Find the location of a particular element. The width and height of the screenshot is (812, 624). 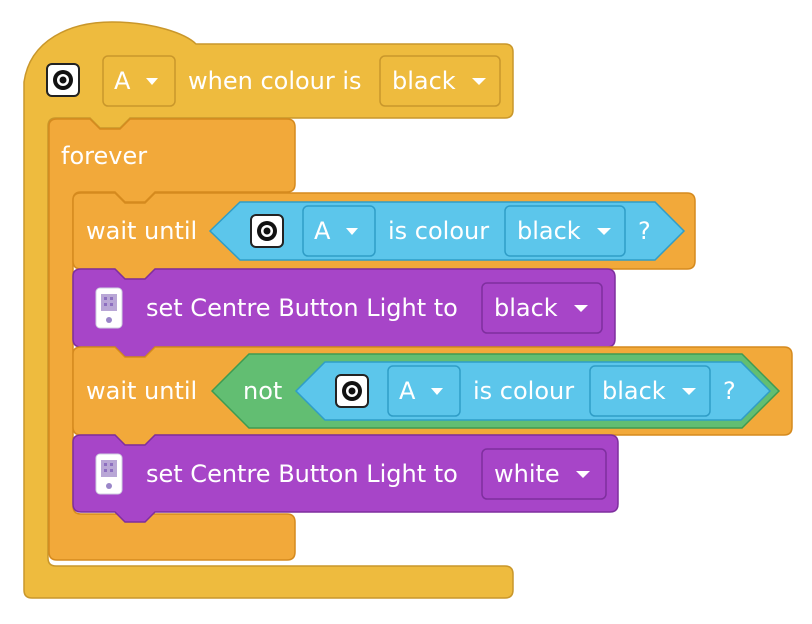

forever-label: forever is located at coordinates (104, 156).